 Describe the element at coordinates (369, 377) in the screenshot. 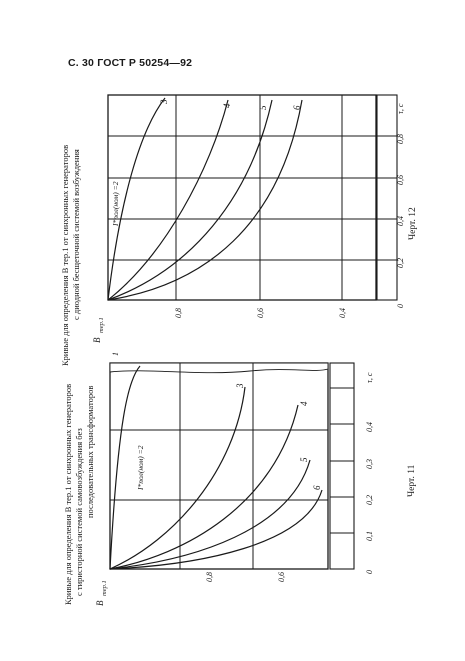

I see `fig11-x-axis-unit: τ, c` at that location.